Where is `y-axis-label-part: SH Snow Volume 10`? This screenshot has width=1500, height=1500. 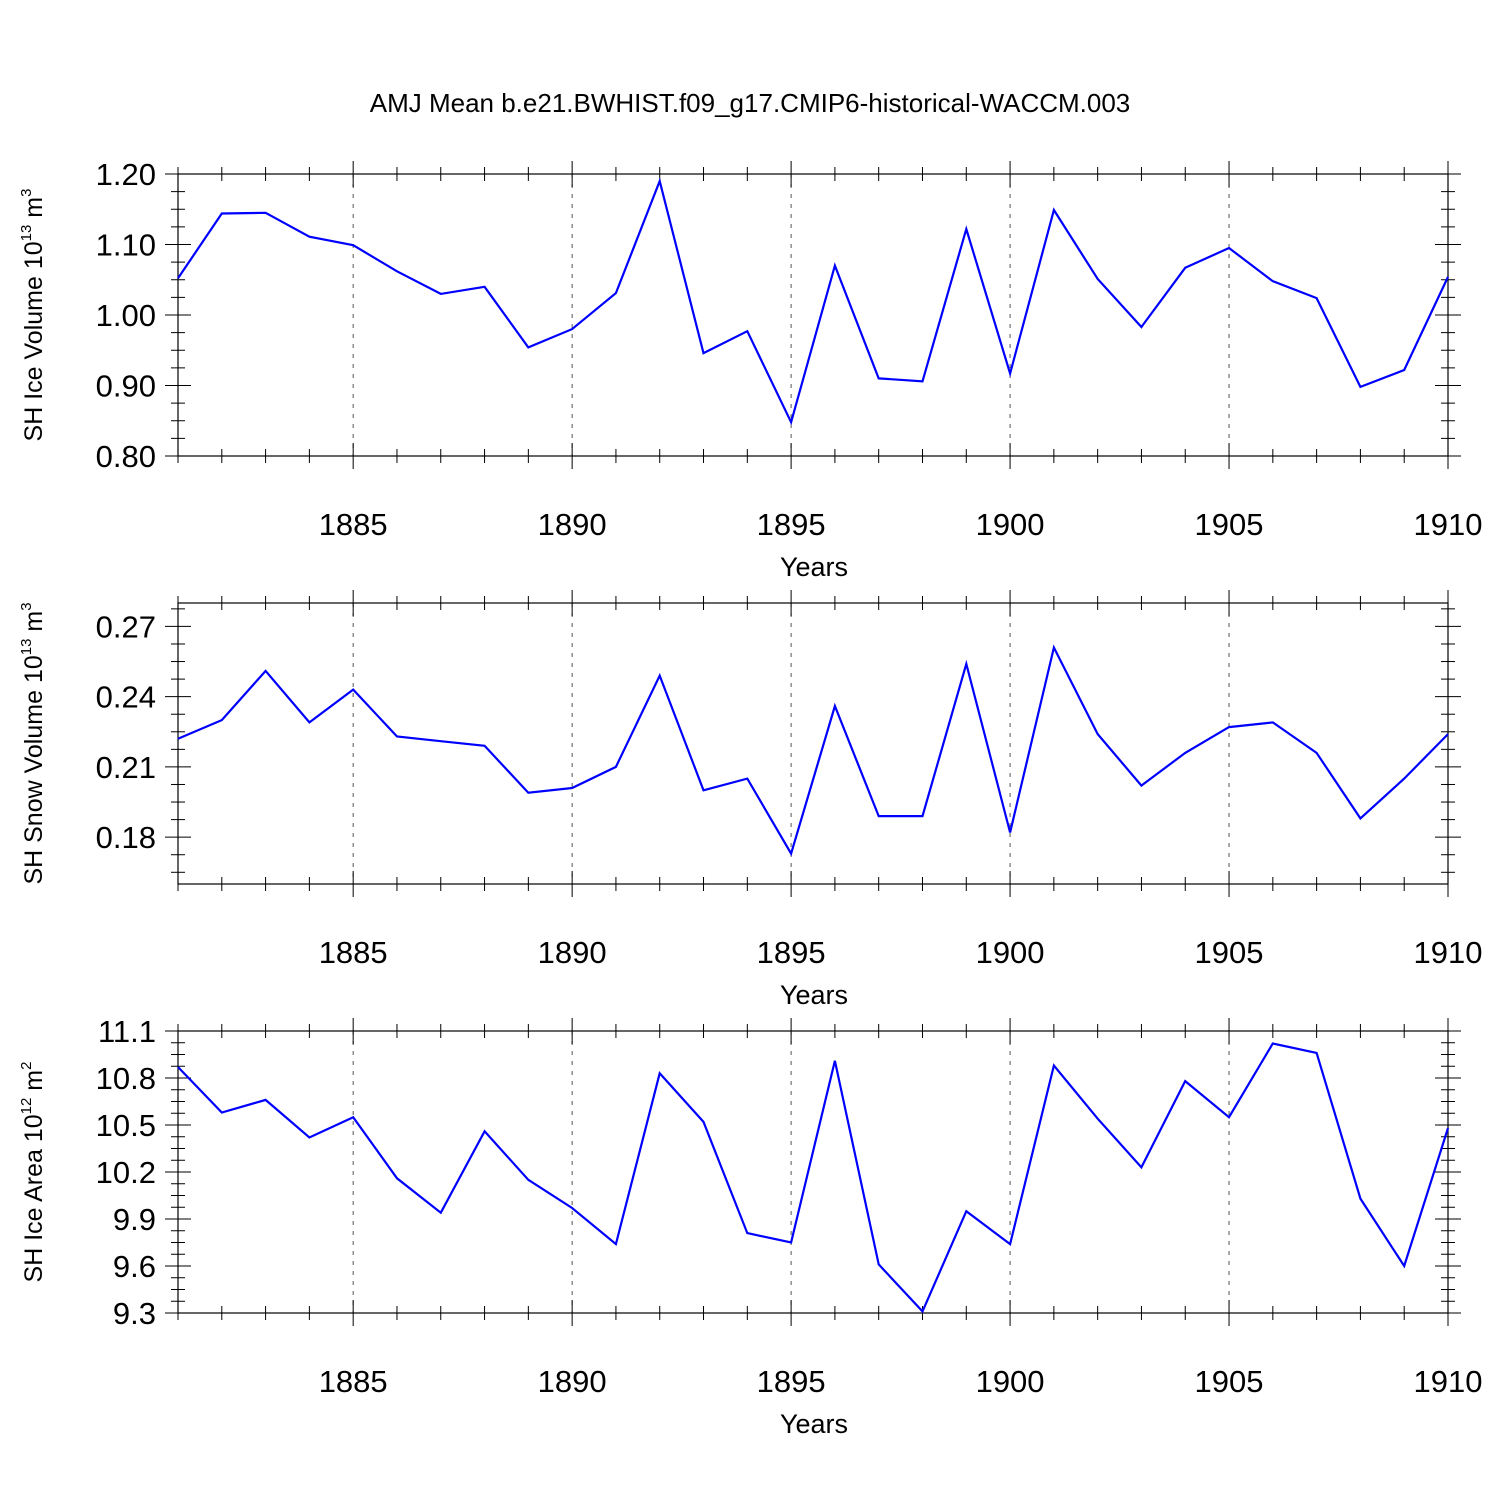 y-axis-label-part: SH Snow Volume 10 is located at coordinates (34, 769).